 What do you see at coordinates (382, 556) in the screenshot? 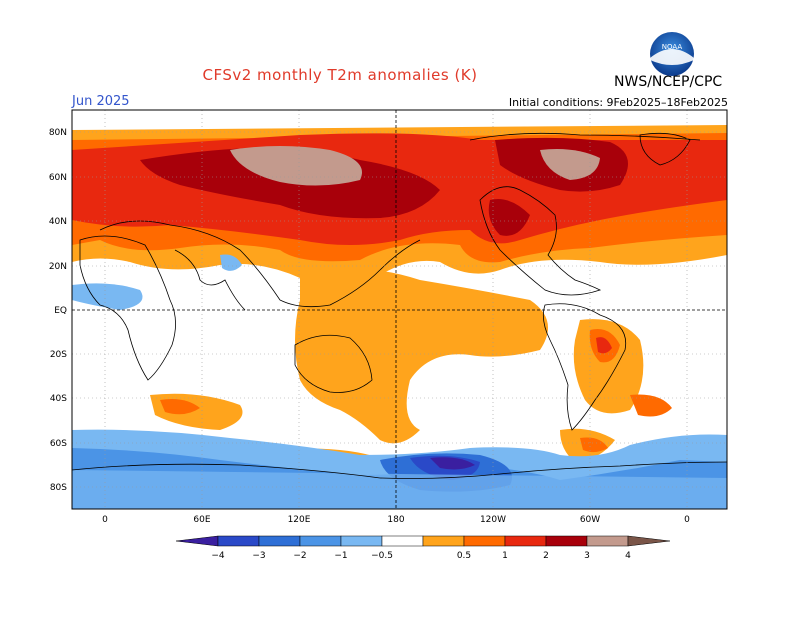
I see `colorbar-label: −0.5` at bounding box center [382, 556].